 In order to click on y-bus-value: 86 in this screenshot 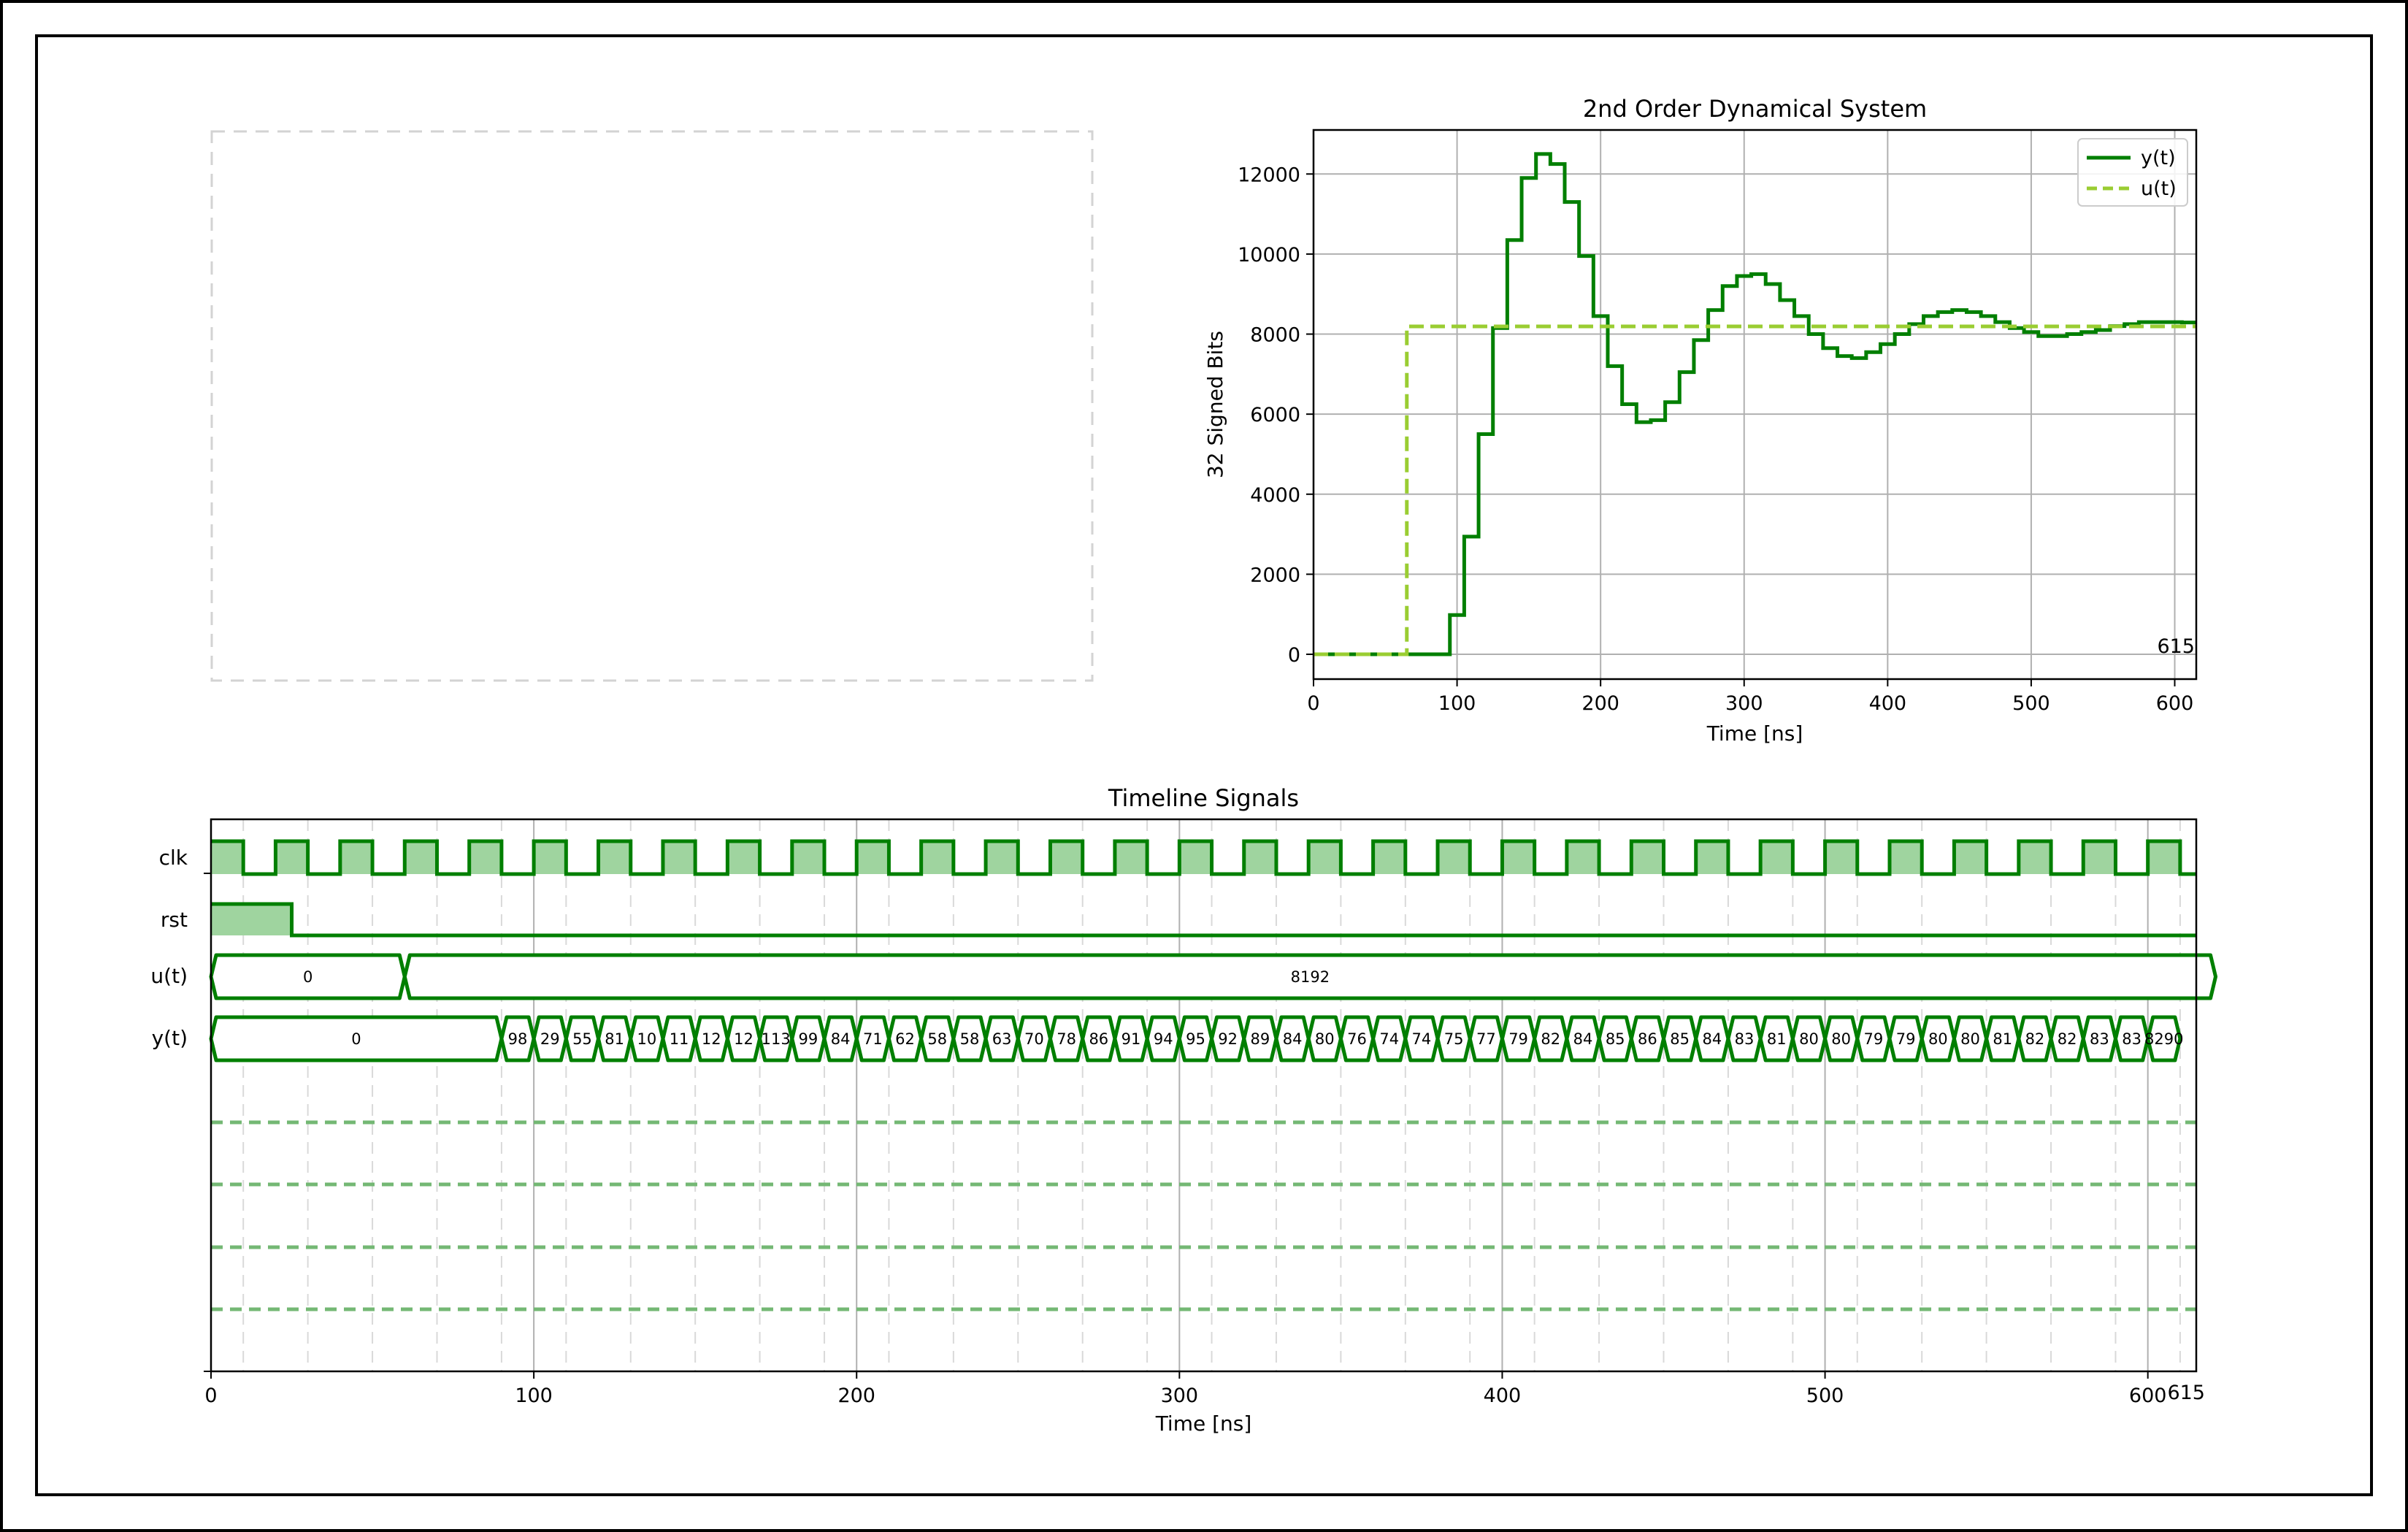, I will do `click(1647, 1039)`.